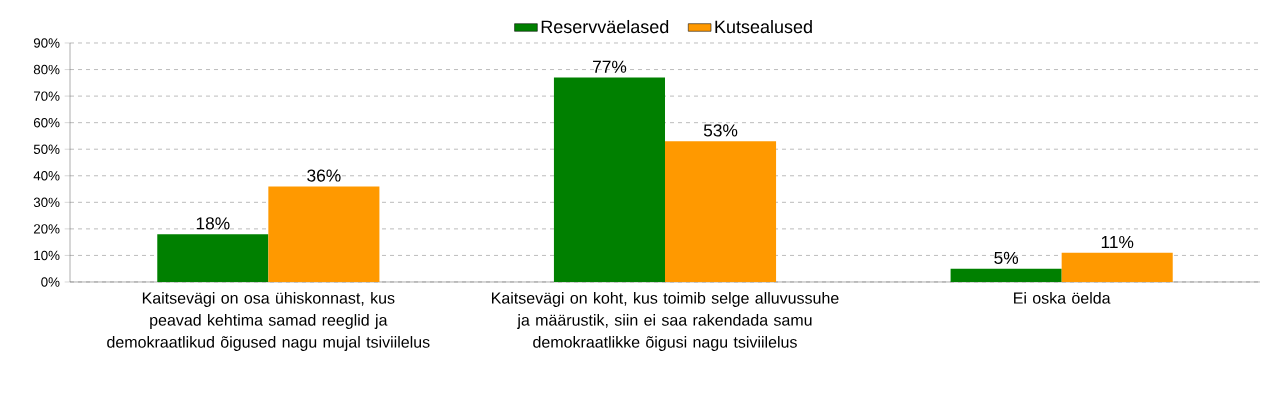  Describe the element at coordinates (46, 202) in the screenshot. I see `y-tick-label: 30%` at that location.